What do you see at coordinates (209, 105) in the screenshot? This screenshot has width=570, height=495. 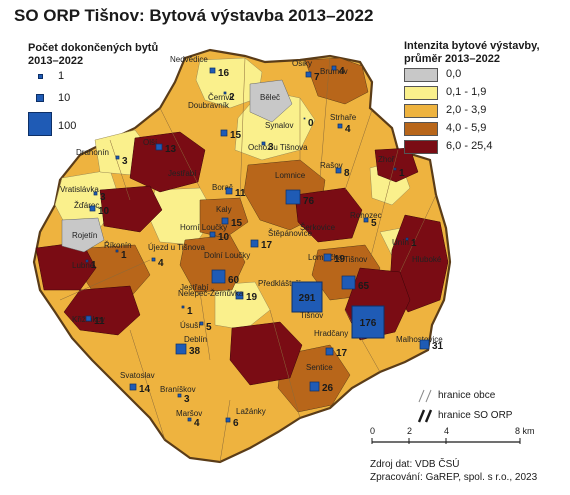 I see `municipality-label: Doubravník` at bounding box center [209, 105].